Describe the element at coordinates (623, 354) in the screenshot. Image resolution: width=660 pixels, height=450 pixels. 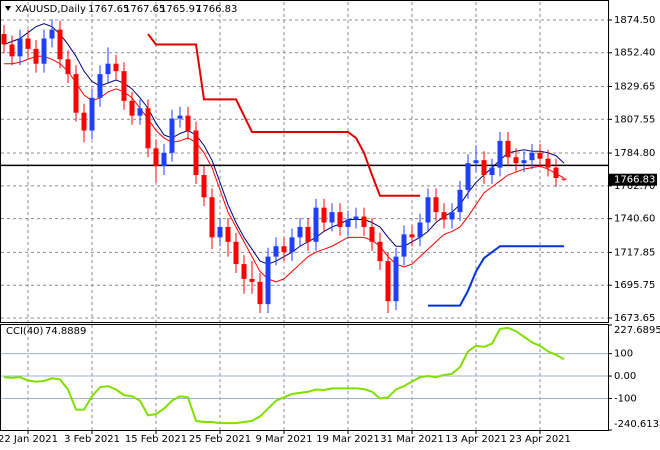
I see `cci-tick-label: 100` at that location.